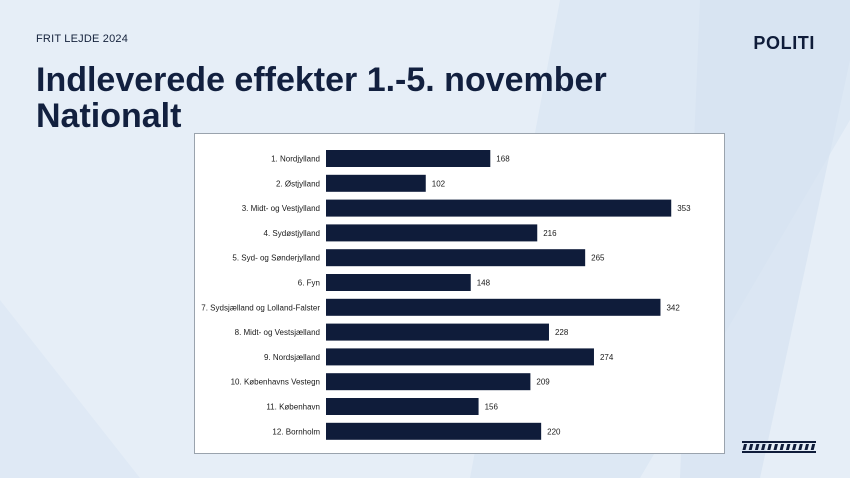  Describe the element at coordinates (550, 233) in the screenshot. I see `value-label: 216` at that location.